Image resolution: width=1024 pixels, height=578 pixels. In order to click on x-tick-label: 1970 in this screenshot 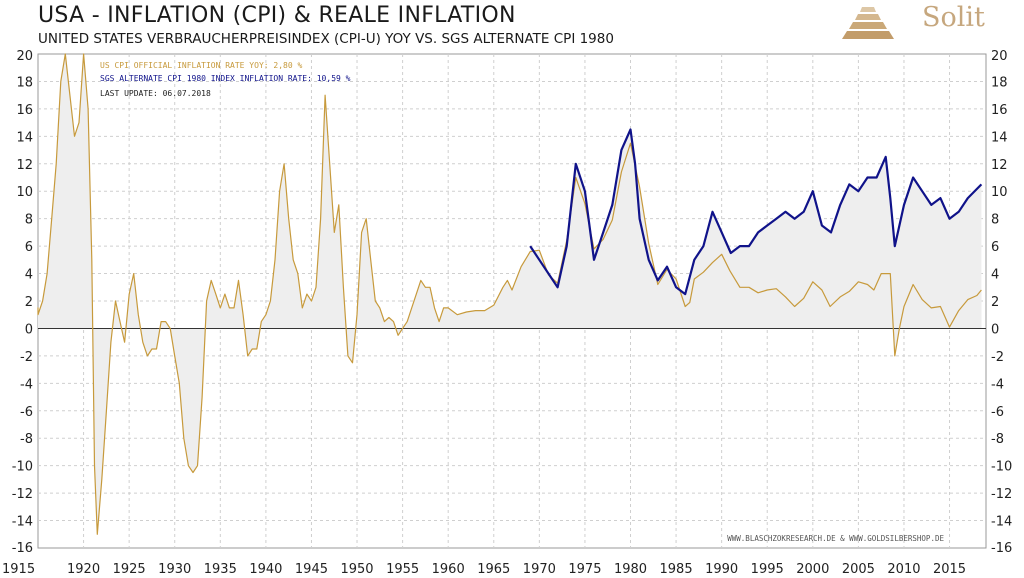, I will do `click(539, 569)`.